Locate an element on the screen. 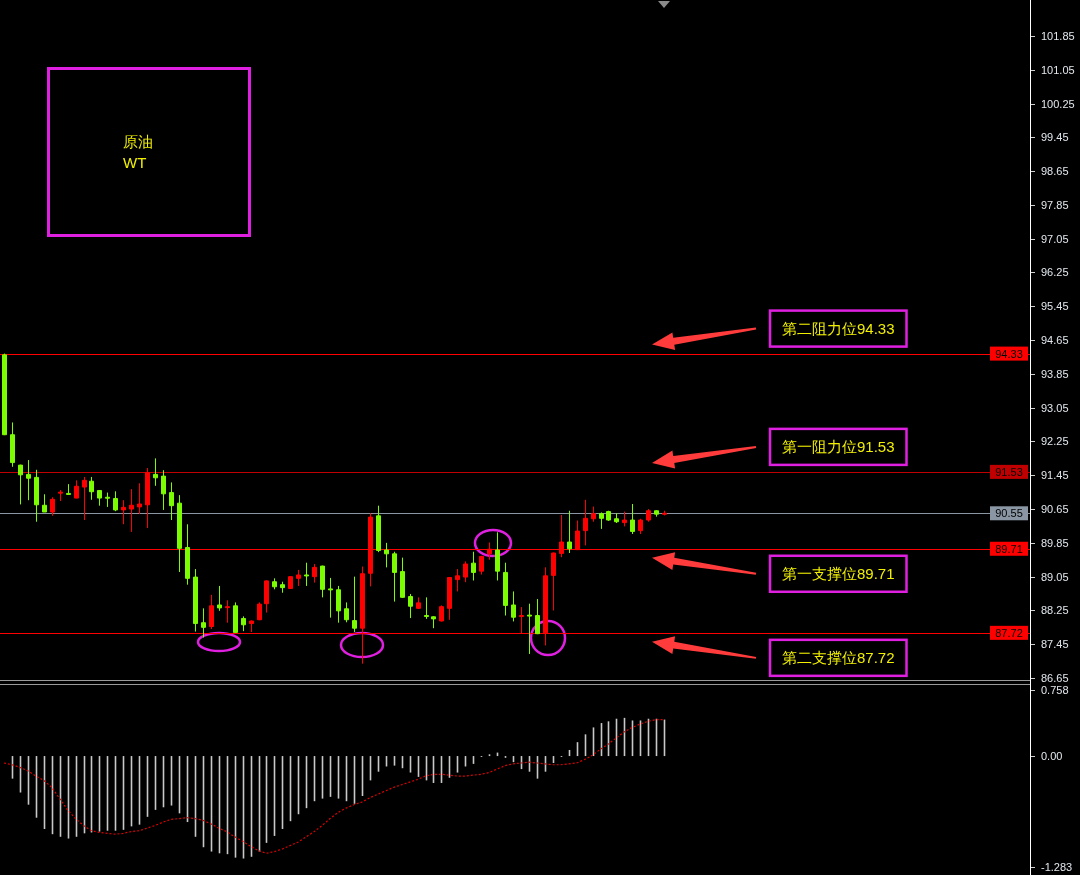 The image size is (1080, 875). y-tick-label: 96.25 is located at coordinates (1055, 272).